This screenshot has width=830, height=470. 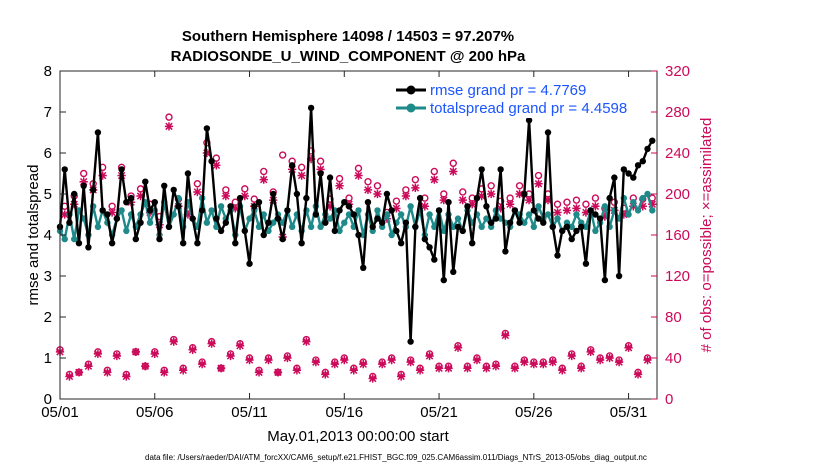 I want to click on legend-spread-marker, so click(x=411, y=108).